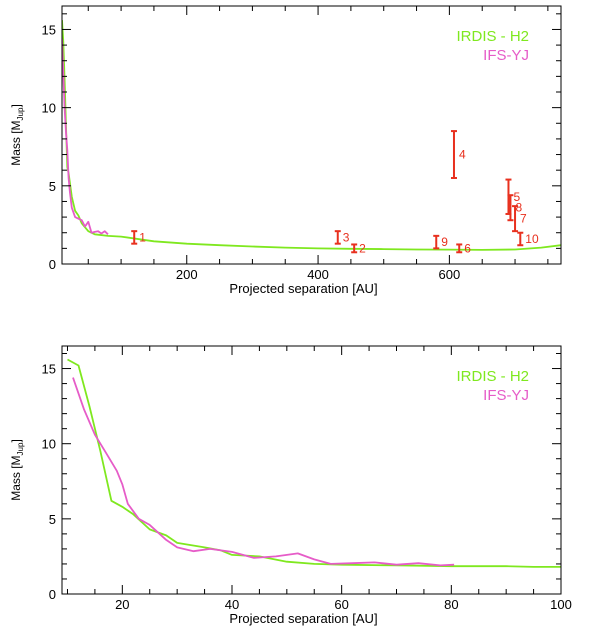 The height and width of the screenshot is (637, 597). Describe the element at coordinates (122, 604) in the screenshot. I see `x-tick-label: 20` at that location.